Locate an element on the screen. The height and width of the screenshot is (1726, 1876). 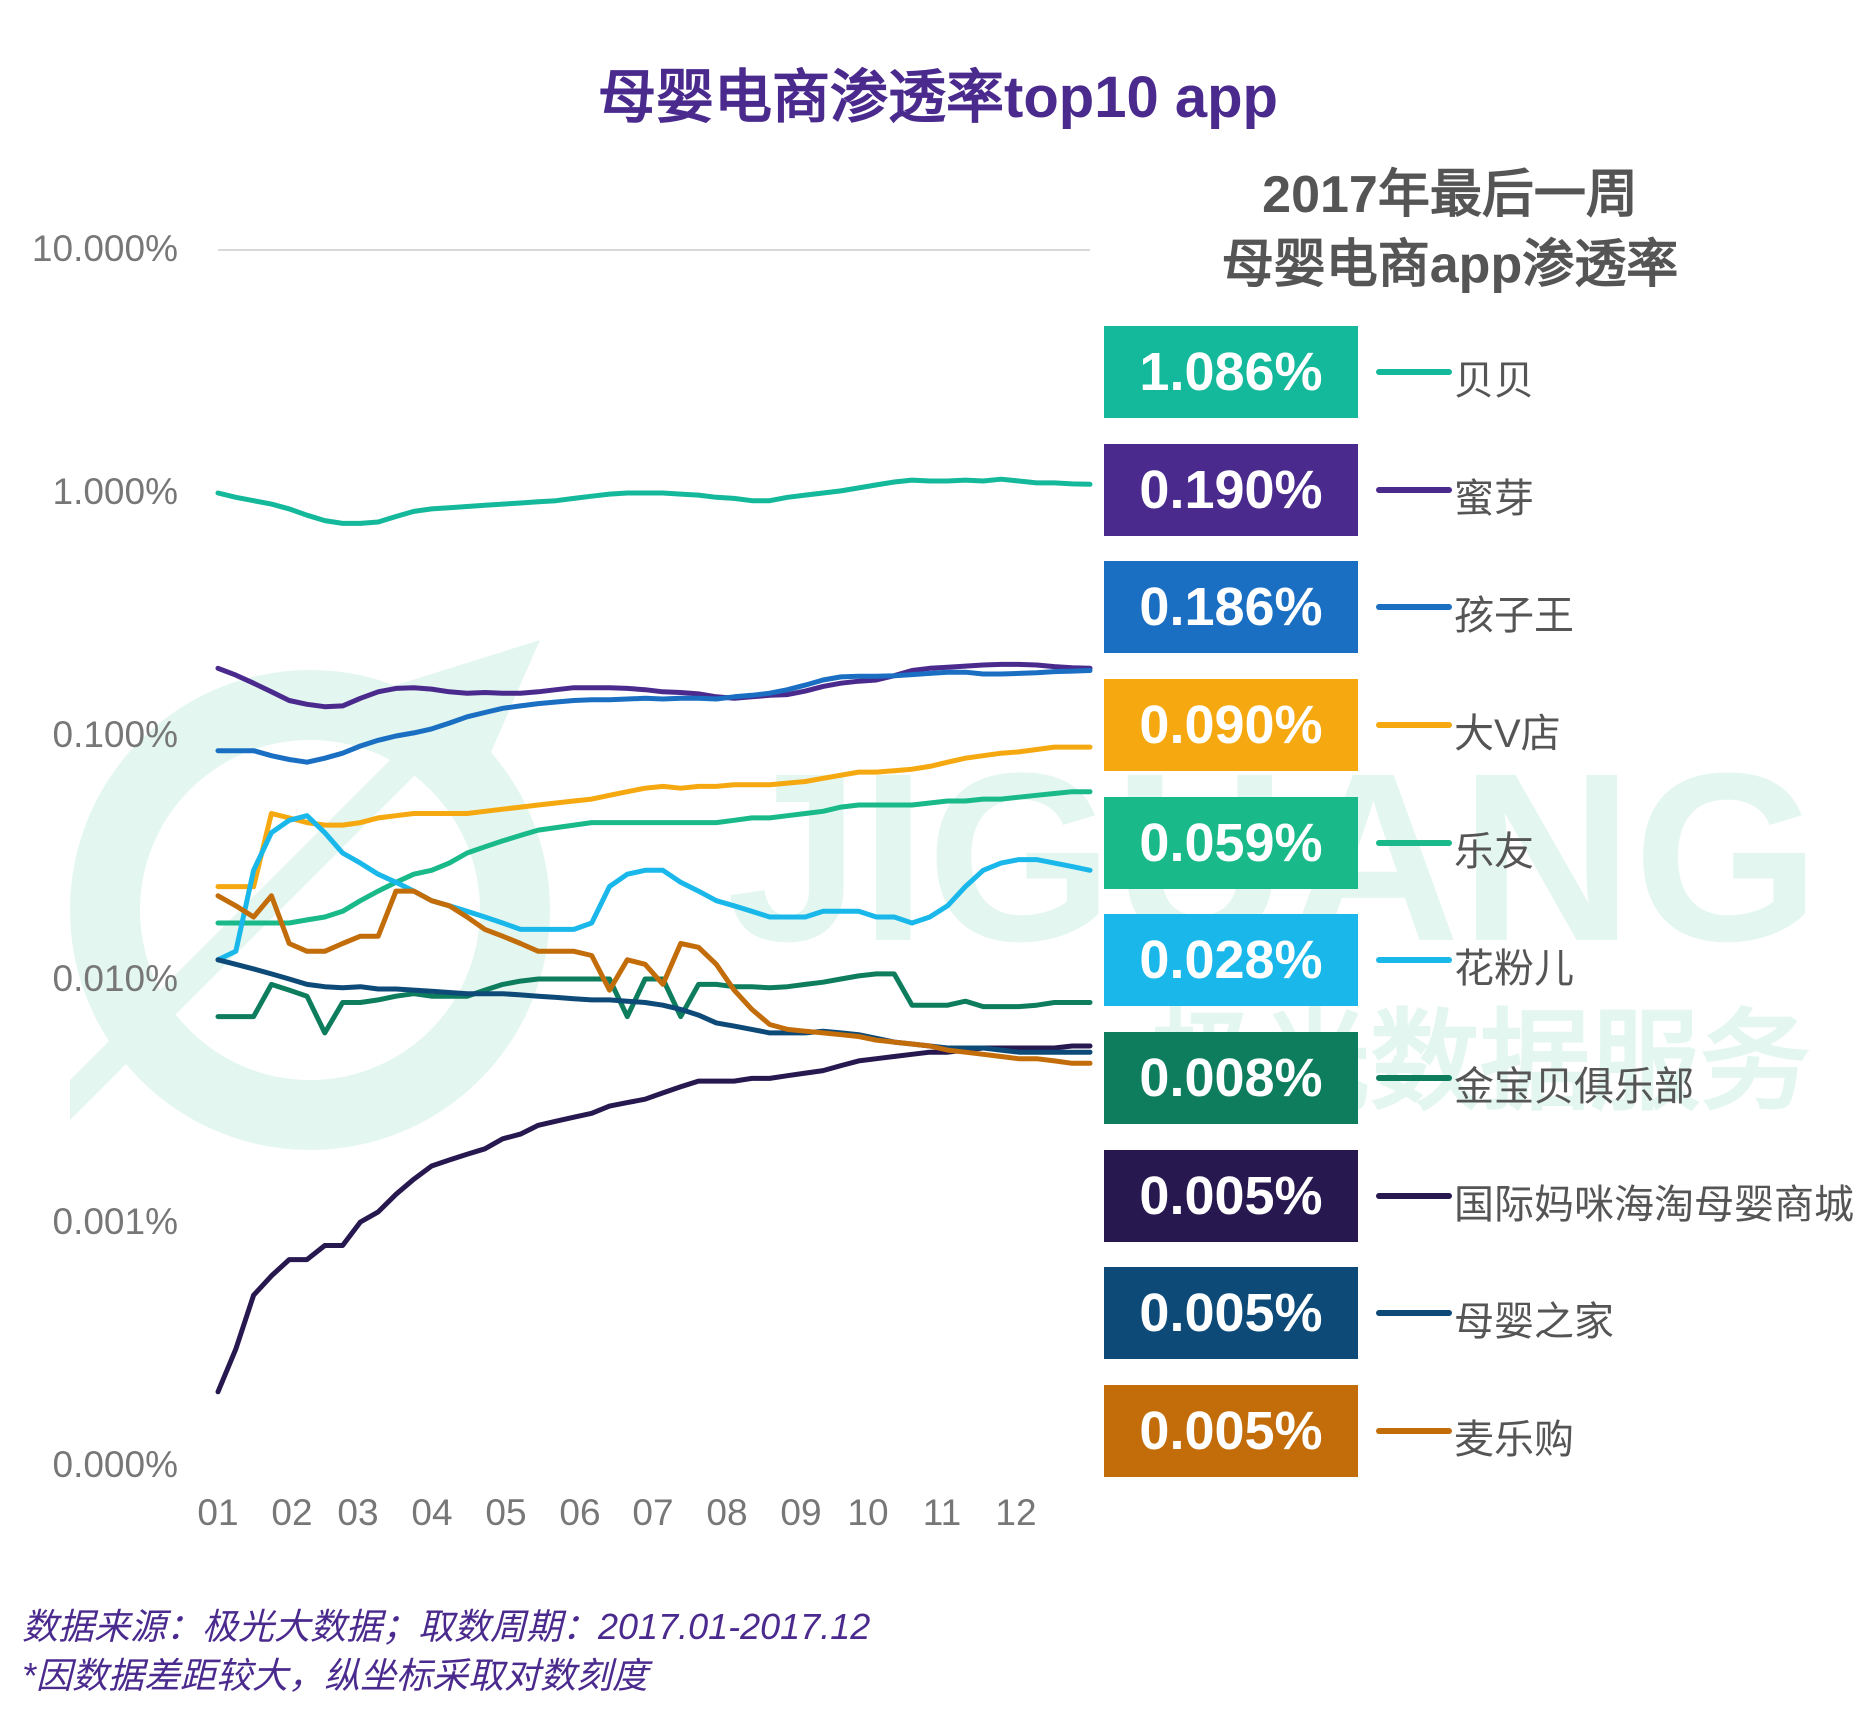
y-tick-label: 10.000% is located at coordinates (104, 248).